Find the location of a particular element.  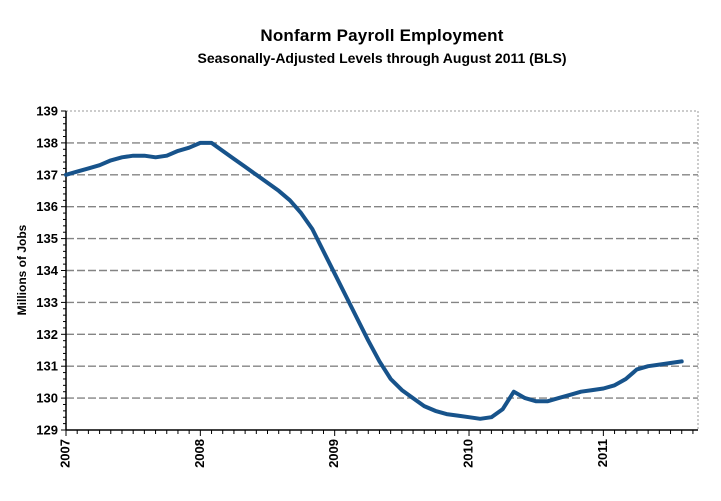

x-year-label: 2011 is located at coordinates (602, 453).